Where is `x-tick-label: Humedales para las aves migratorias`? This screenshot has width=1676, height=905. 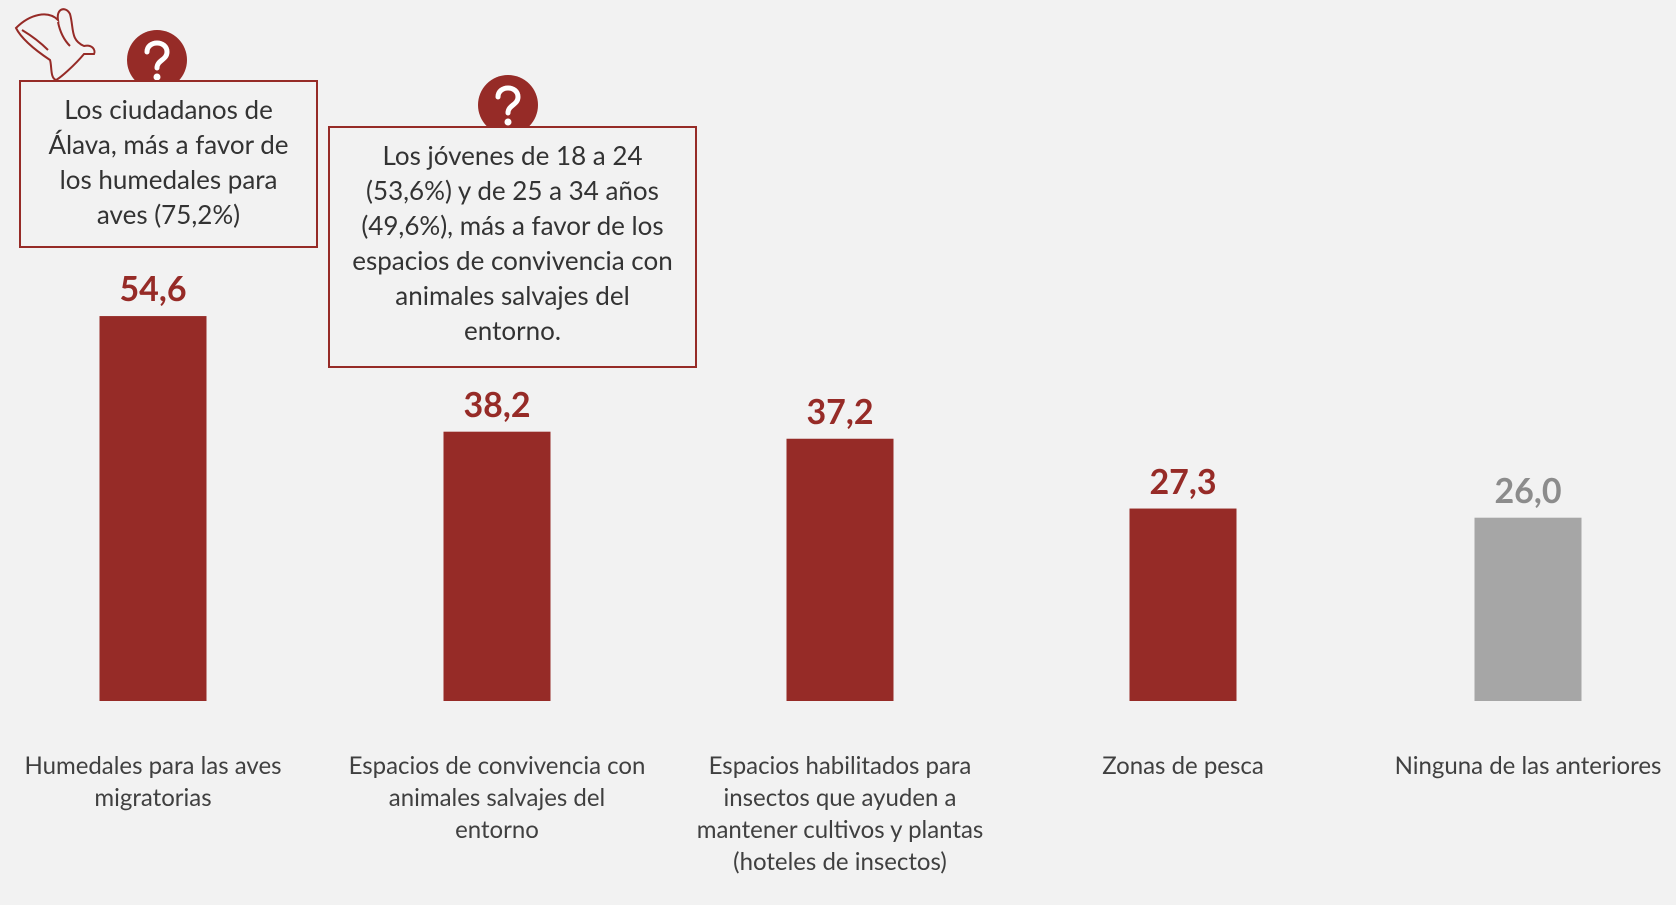 x-tick-label: Humedales para las aves migratorias is located at coordinates (153, 781).